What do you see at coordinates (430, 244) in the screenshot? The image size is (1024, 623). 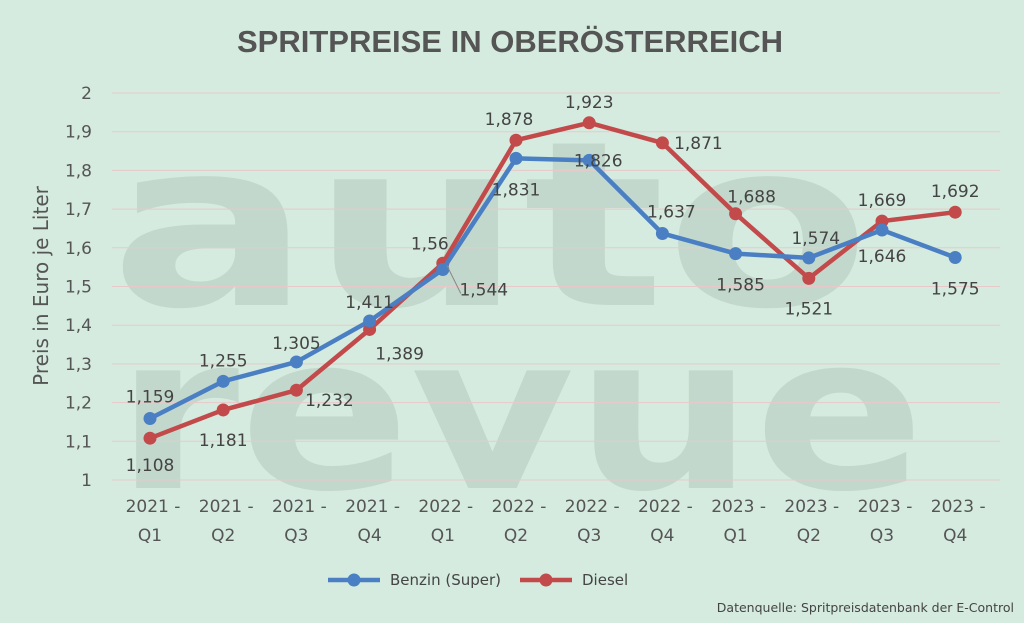 I see `data-label: 1,56` at bounding box center [430, 244].